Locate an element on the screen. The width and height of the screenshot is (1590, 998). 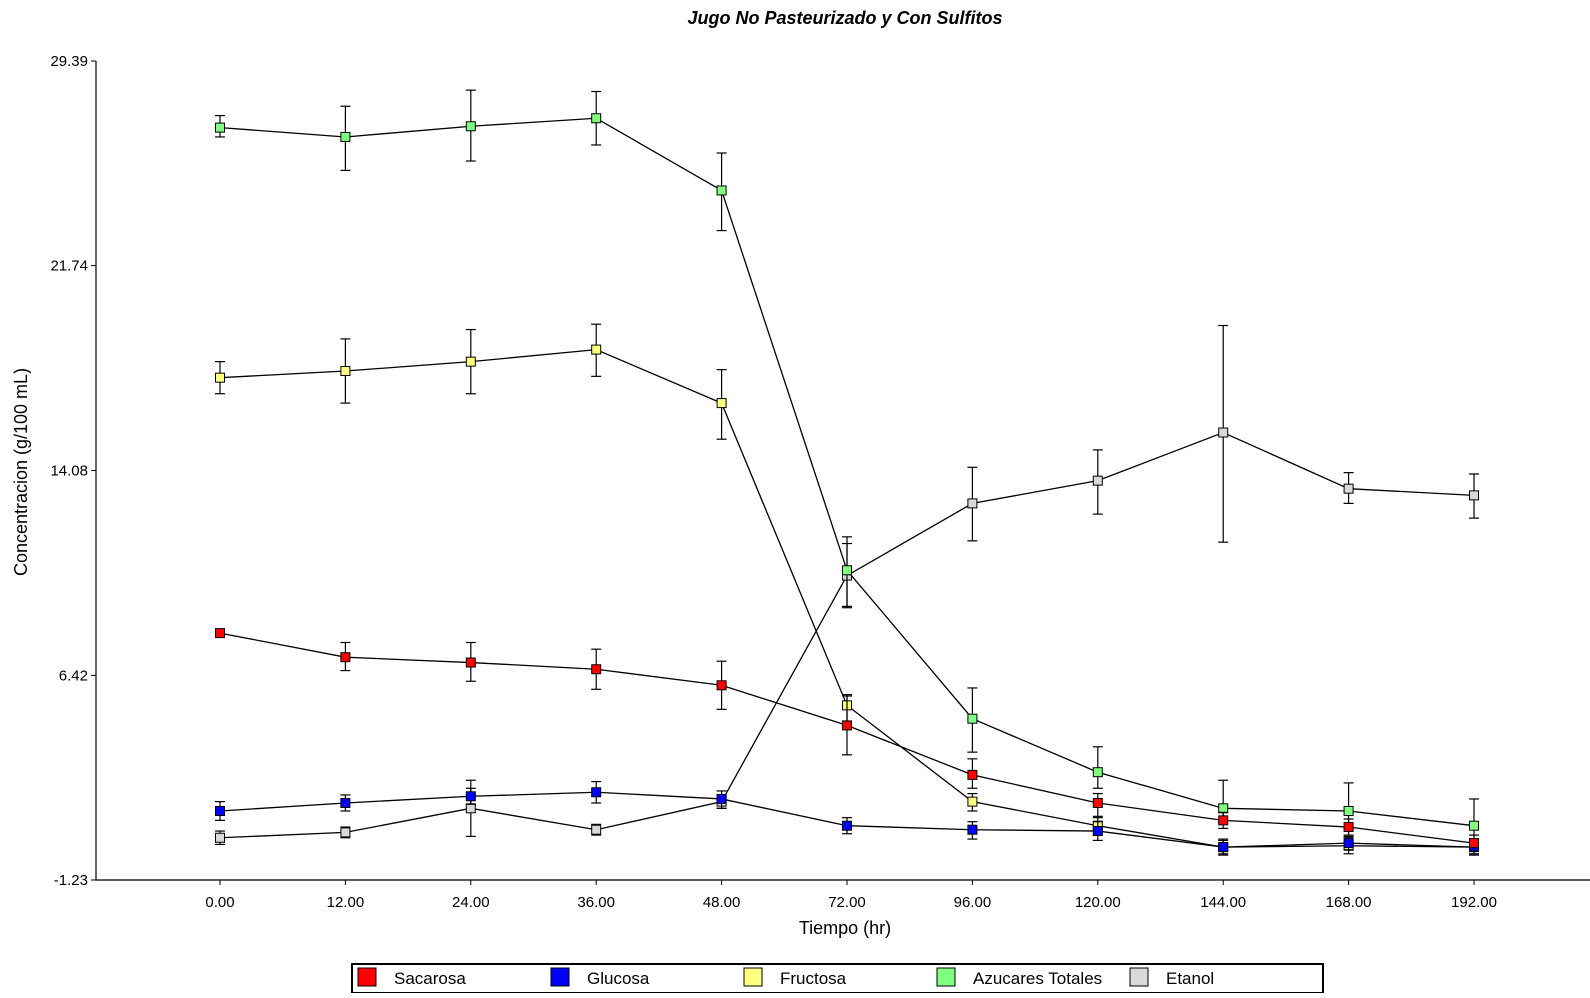
x-tick-label: 168.00 is located at coordinates (1349, 902).